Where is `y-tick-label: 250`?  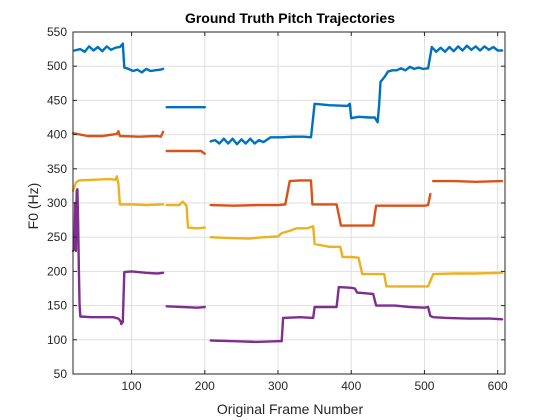 y-tick-label: 250 is located at coordinates (57, 237).